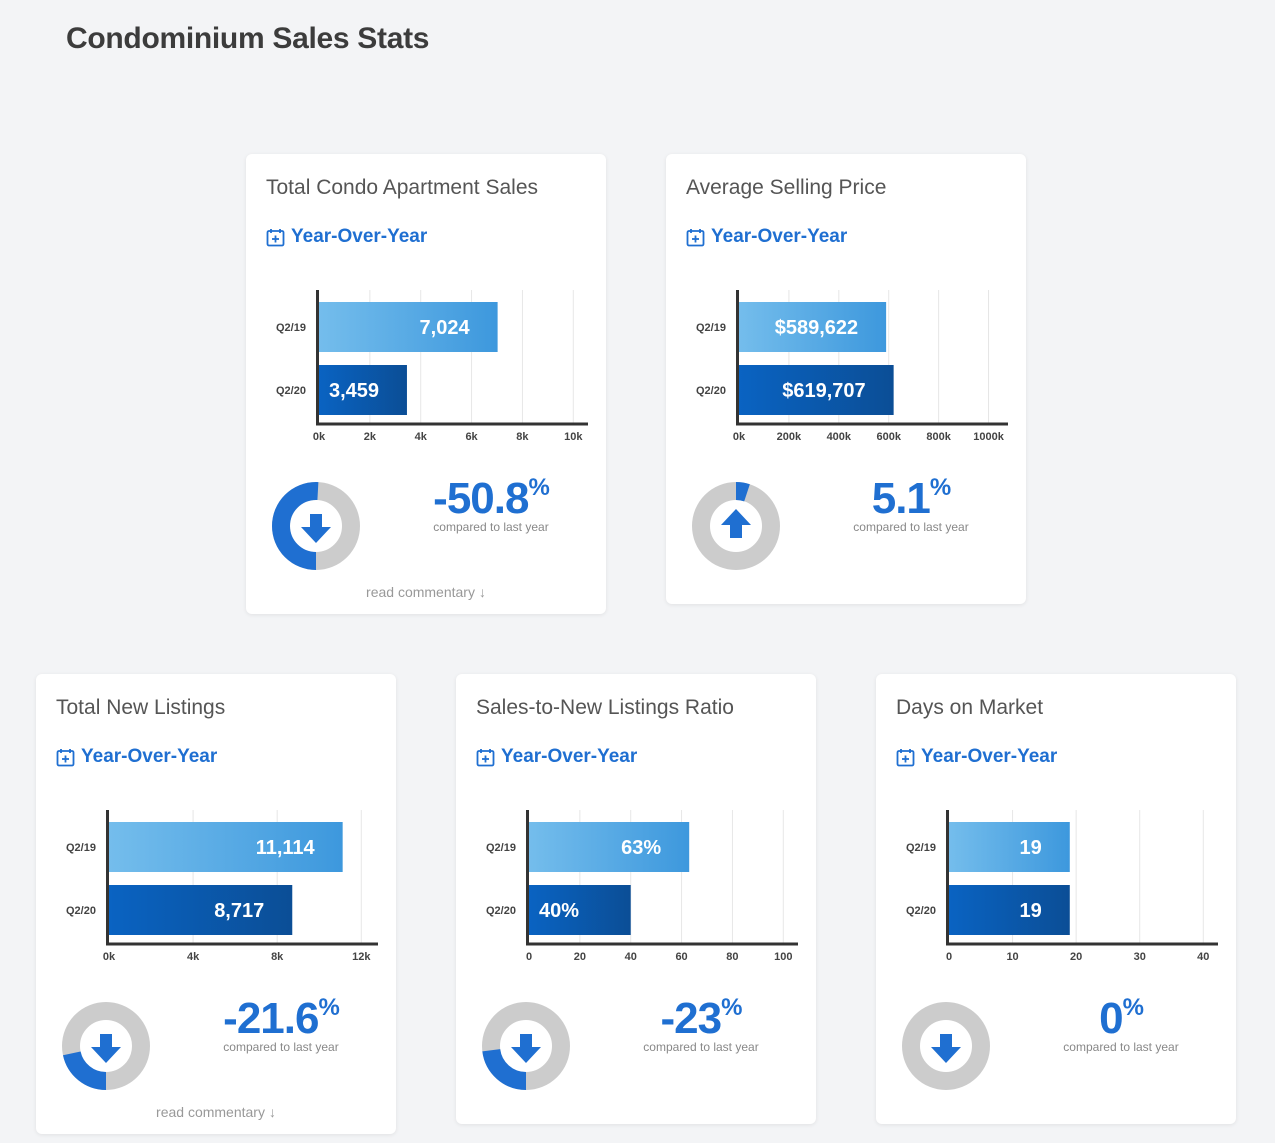 This screenshot has height=1143, width=1275. Describe the element at coordinates (701, 1019) in the screenshot. I see `change-value: -23%` at that location.